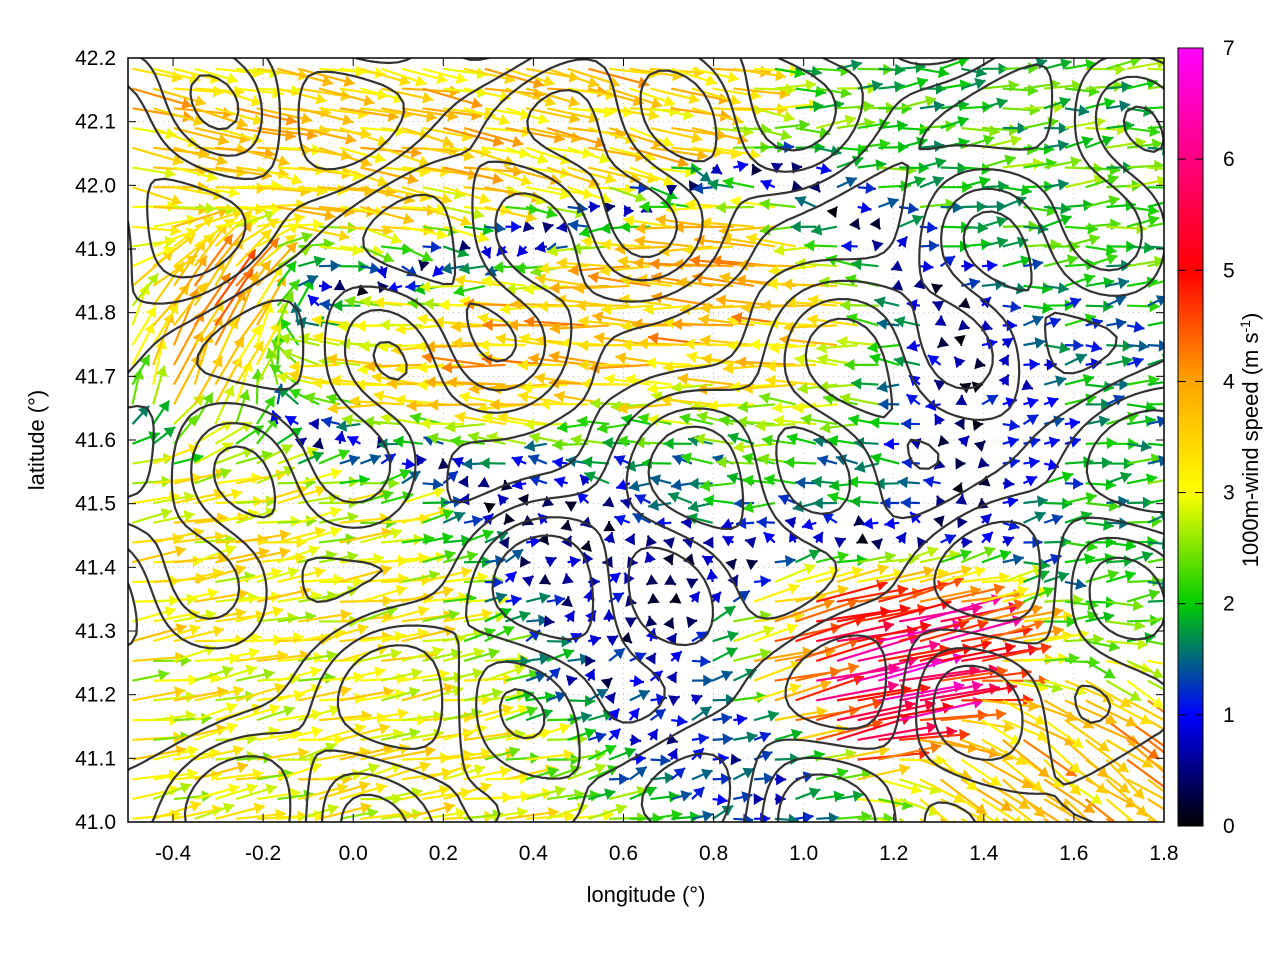 The image size is (1280, 960). Describe the element at coordinates (263, 853) in the screenshot. I see `x-tick-label: -0.2` at that location.